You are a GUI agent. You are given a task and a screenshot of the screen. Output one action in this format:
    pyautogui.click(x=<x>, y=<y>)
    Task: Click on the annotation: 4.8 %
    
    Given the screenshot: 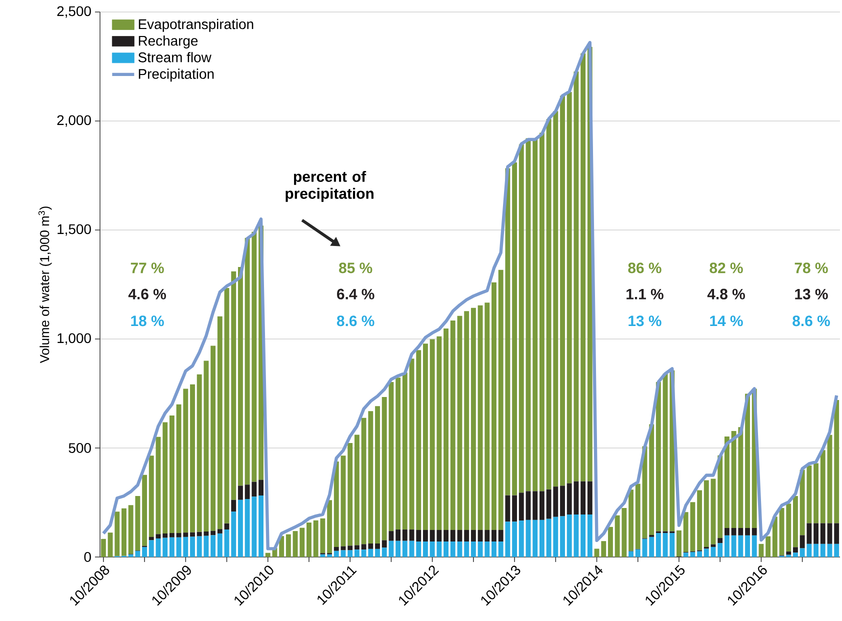 What is the action you would take?
    pyautogui.click(x=726, y=294)
    